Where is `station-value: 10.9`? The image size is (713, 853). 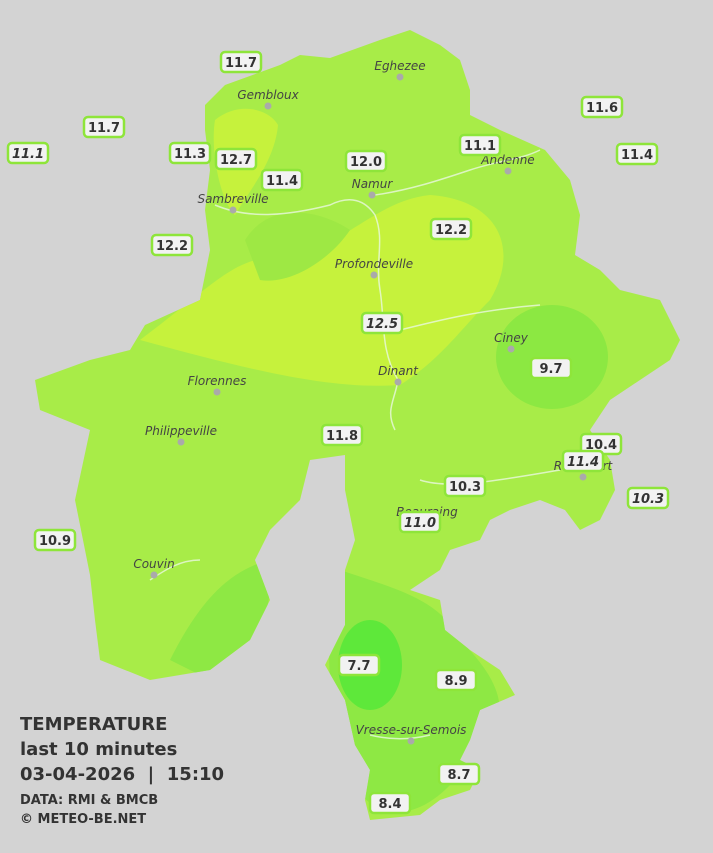
station-value: 10.9 is located at coordinates (55, 541).